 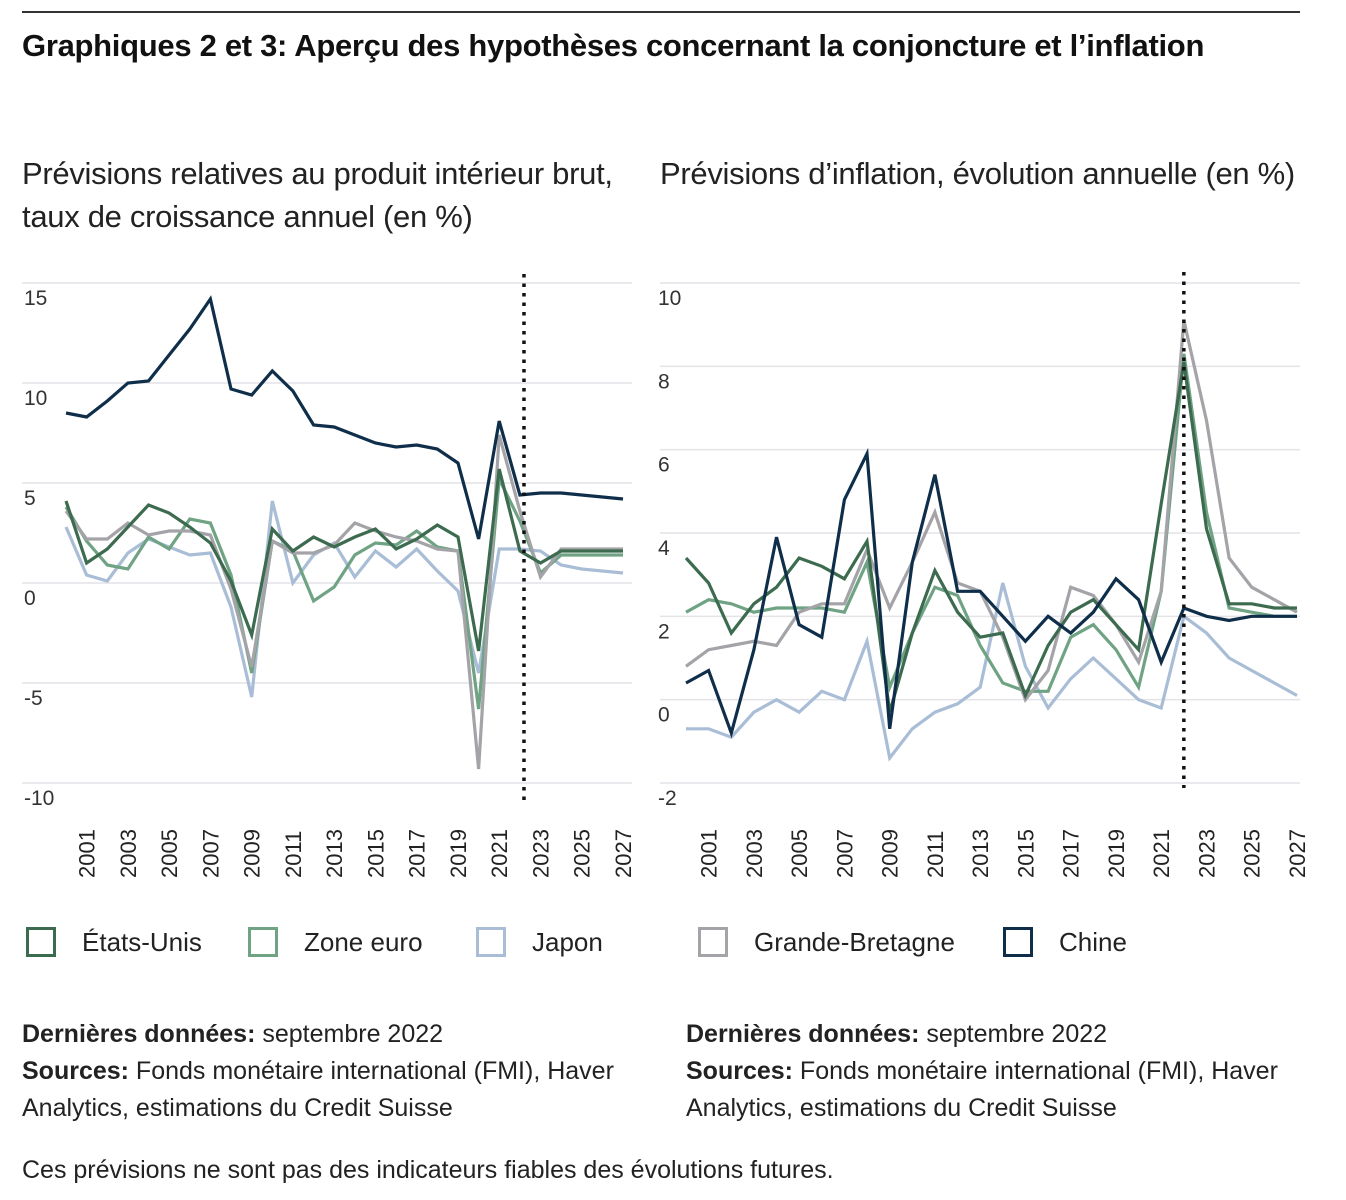 I want to click on y-tick-label: 5, so click(x=30, y=498).